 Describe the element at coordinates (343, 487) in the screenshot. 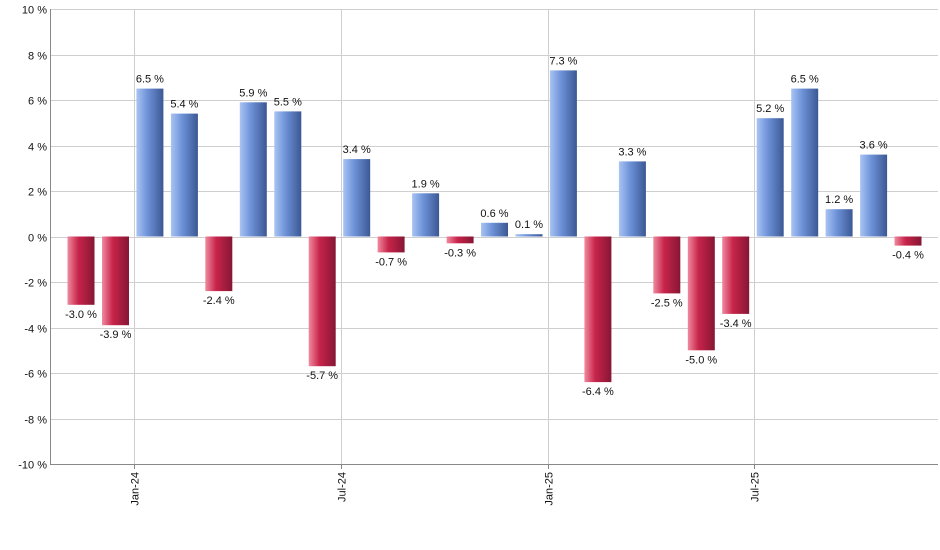

I see `x-tick-label: Jul-24` at that location.